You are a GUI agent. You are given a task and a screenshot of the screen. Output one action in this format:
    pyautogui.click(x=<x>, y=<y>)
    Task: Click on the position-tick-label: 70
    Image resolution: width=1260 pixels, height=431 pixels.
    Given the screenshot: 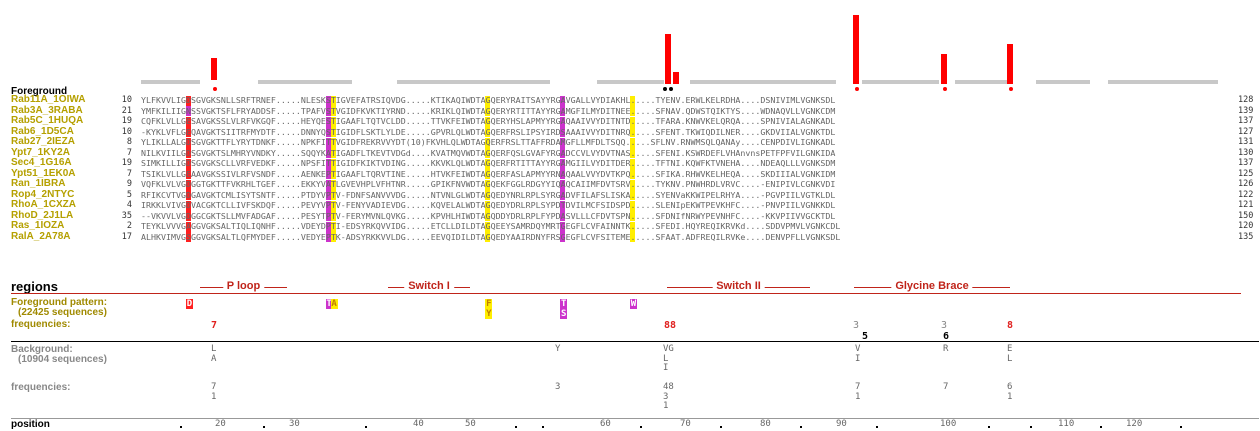 What is the action you would take?
    pyautogui.click(x=685, y=424)
    